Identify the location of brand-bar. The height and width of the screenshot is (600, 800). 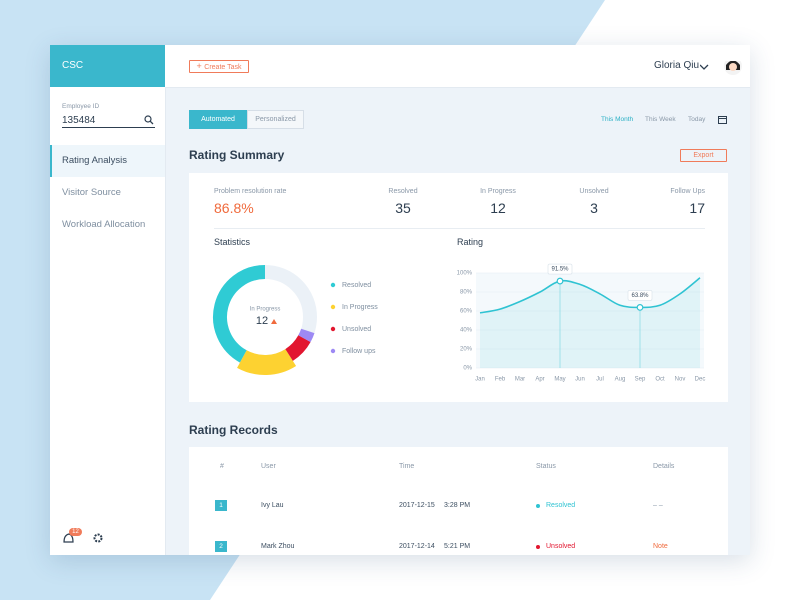
(107, 66).